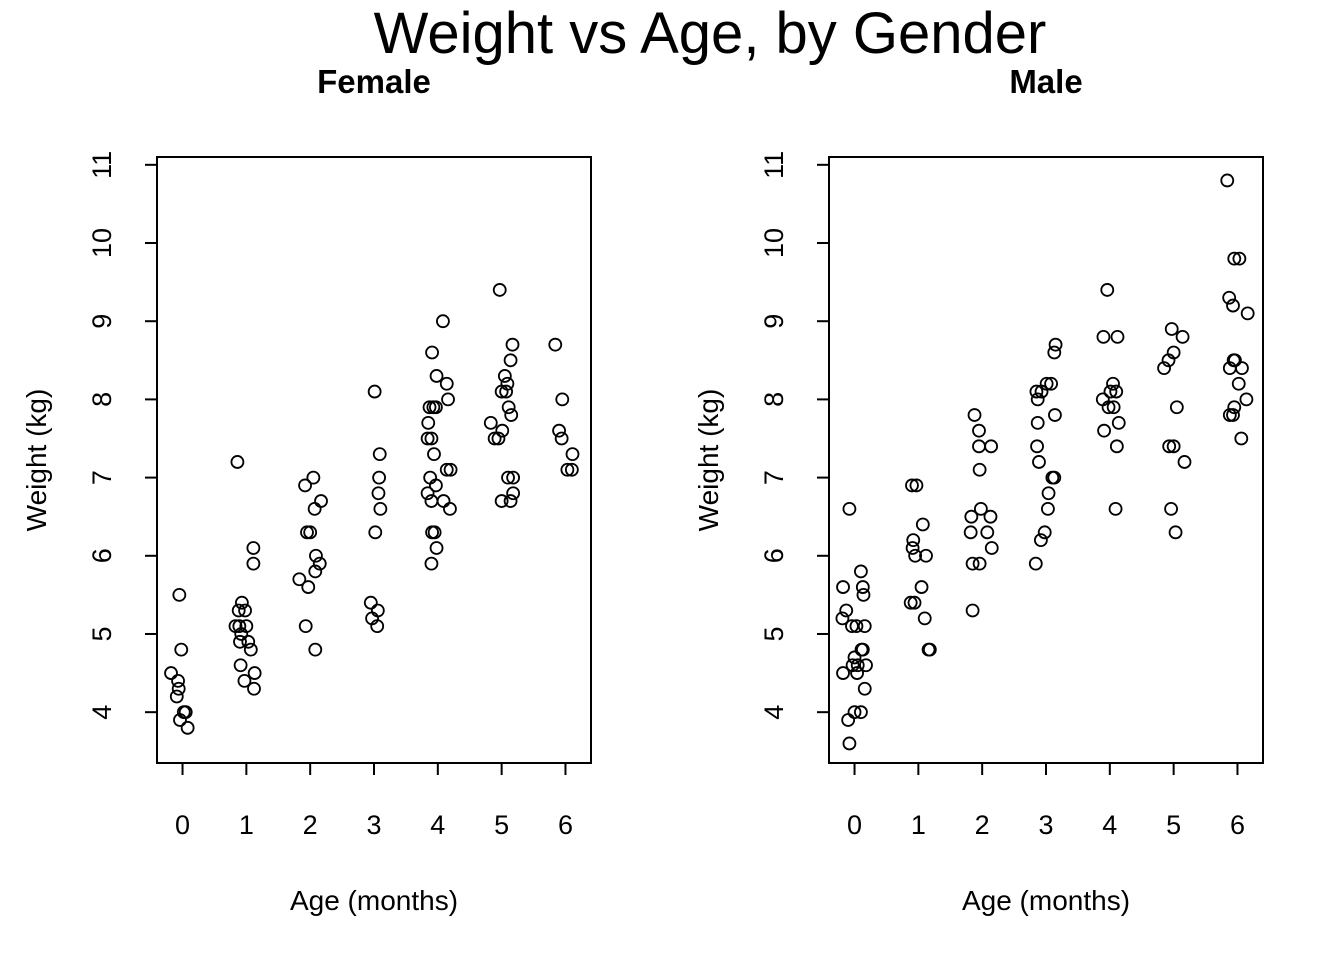  What do you see at coordinates (918, 825) in the screenshot?
I see `male-x-tick-label: 1` at bounding box center [918, 825].